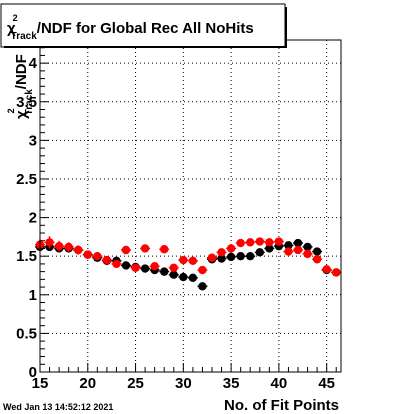 The image size is (400, 414). Describe the element at coordinates (26, 333) in the screenshot. I see `y-tick-label: 0.5` at that location.